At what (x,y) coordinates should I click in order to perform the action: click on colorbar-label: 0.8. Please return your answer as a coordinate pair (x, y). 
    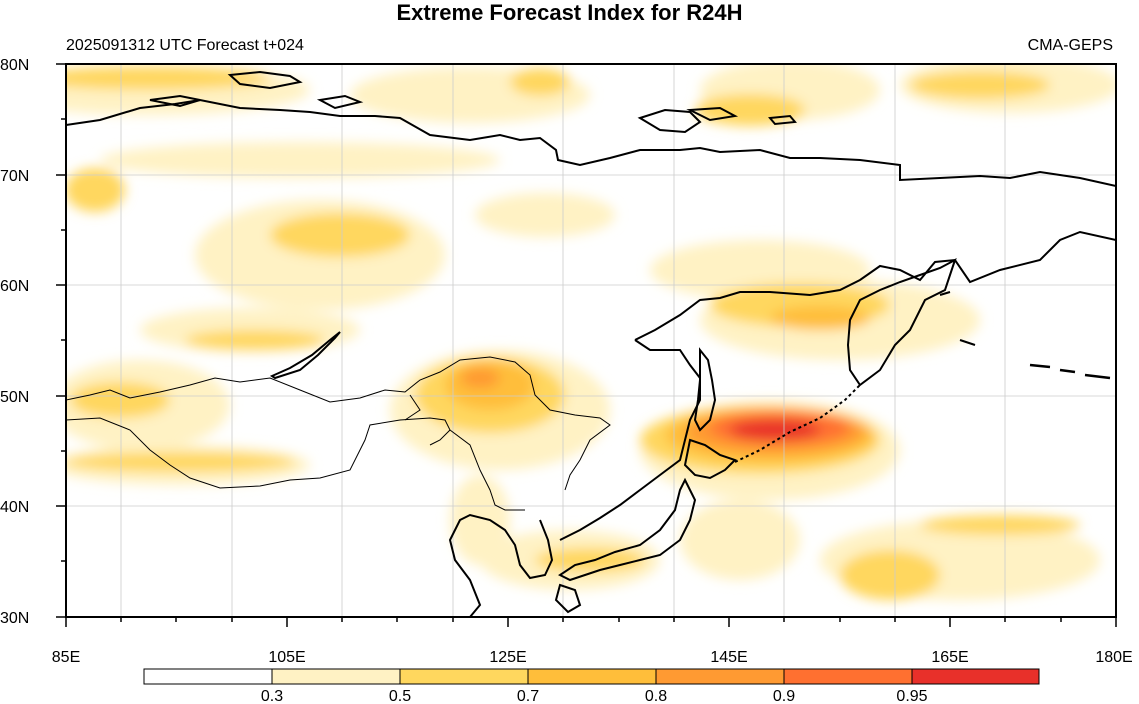
    Looking at the image, I should click on (656, 696).